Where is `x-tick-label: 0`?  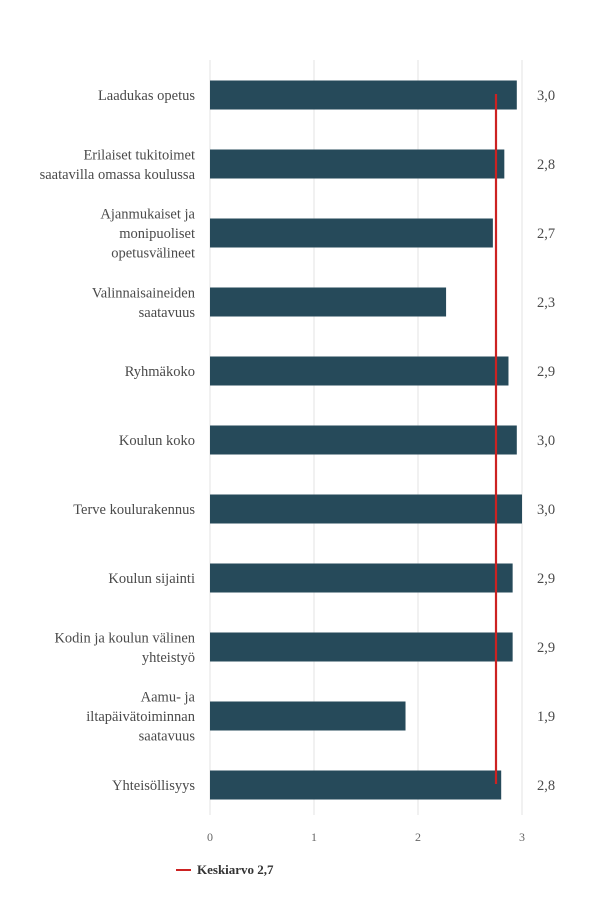 x-tick-label: 0 is located at coordinates (210, 837).